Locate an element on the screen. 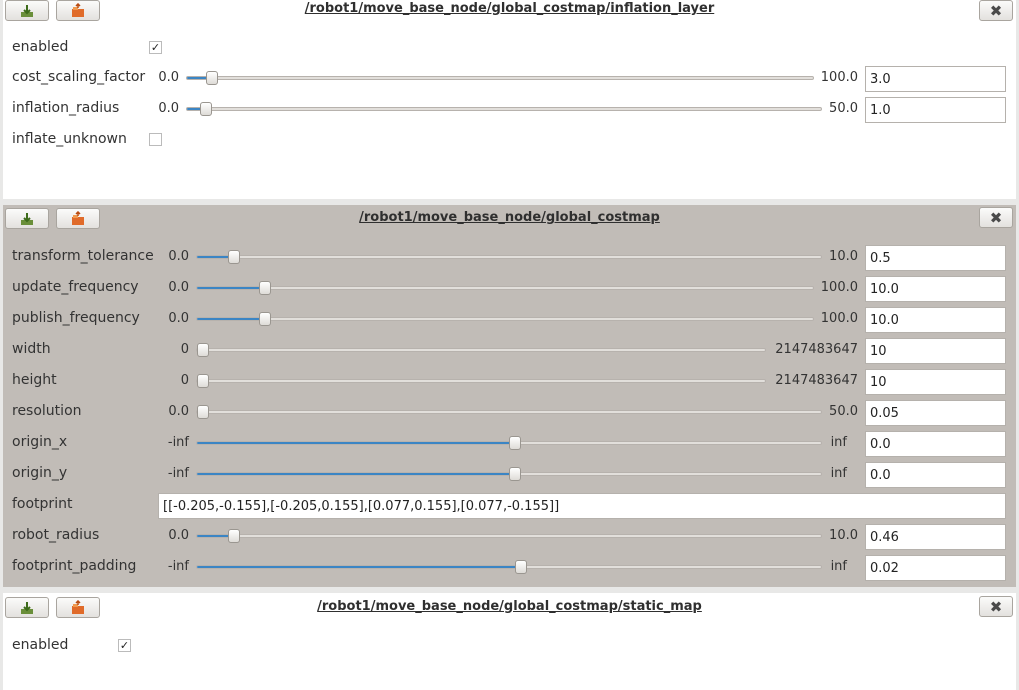 The image size is (1019, 690). param-label: robot_radius is located at coordinates (56, 535).